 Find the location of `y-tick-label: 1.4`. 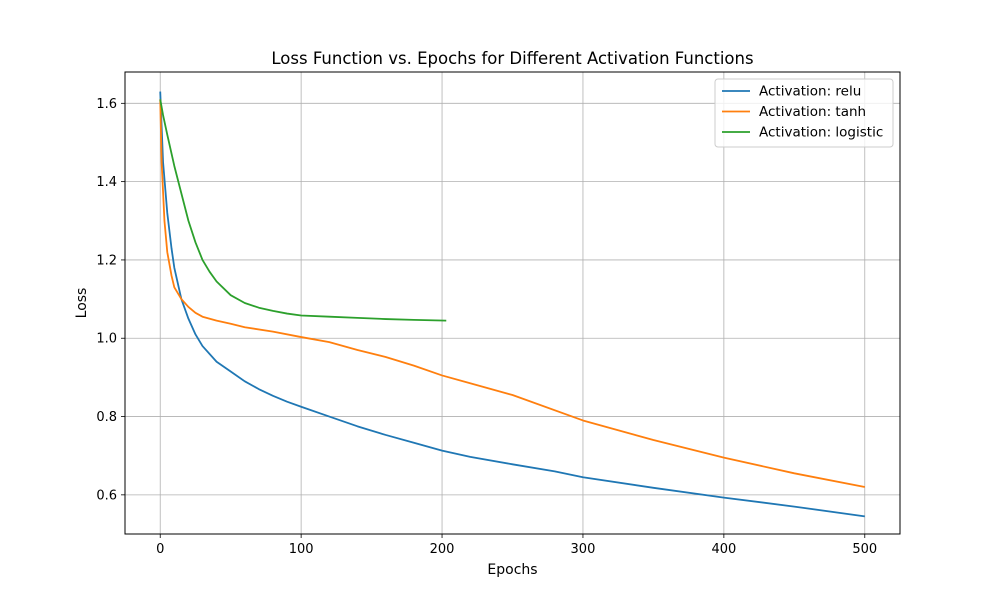

y-tick-label: 1.4 is located at coordinates (106, 182).